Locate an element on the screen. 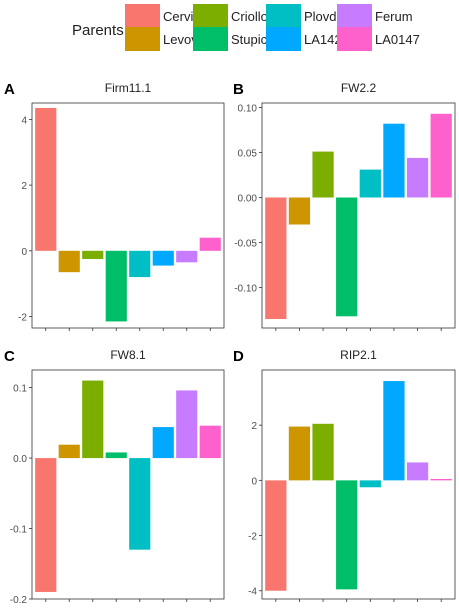  y-tick-label: -0.05 is located at coordinates (245, 244).